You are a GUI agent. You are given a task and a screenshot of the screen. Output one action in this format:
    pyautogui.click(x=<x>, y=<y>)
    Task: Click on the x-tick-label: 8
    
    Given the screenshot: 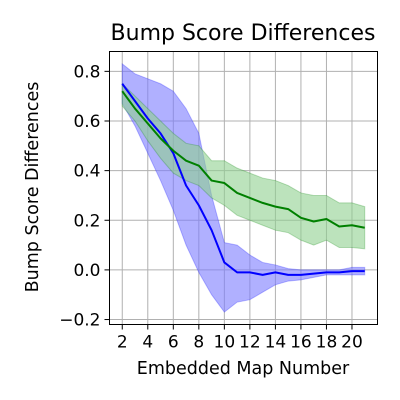 What is the action you would take?
    pyautogui.click(x=198, y=343)
    